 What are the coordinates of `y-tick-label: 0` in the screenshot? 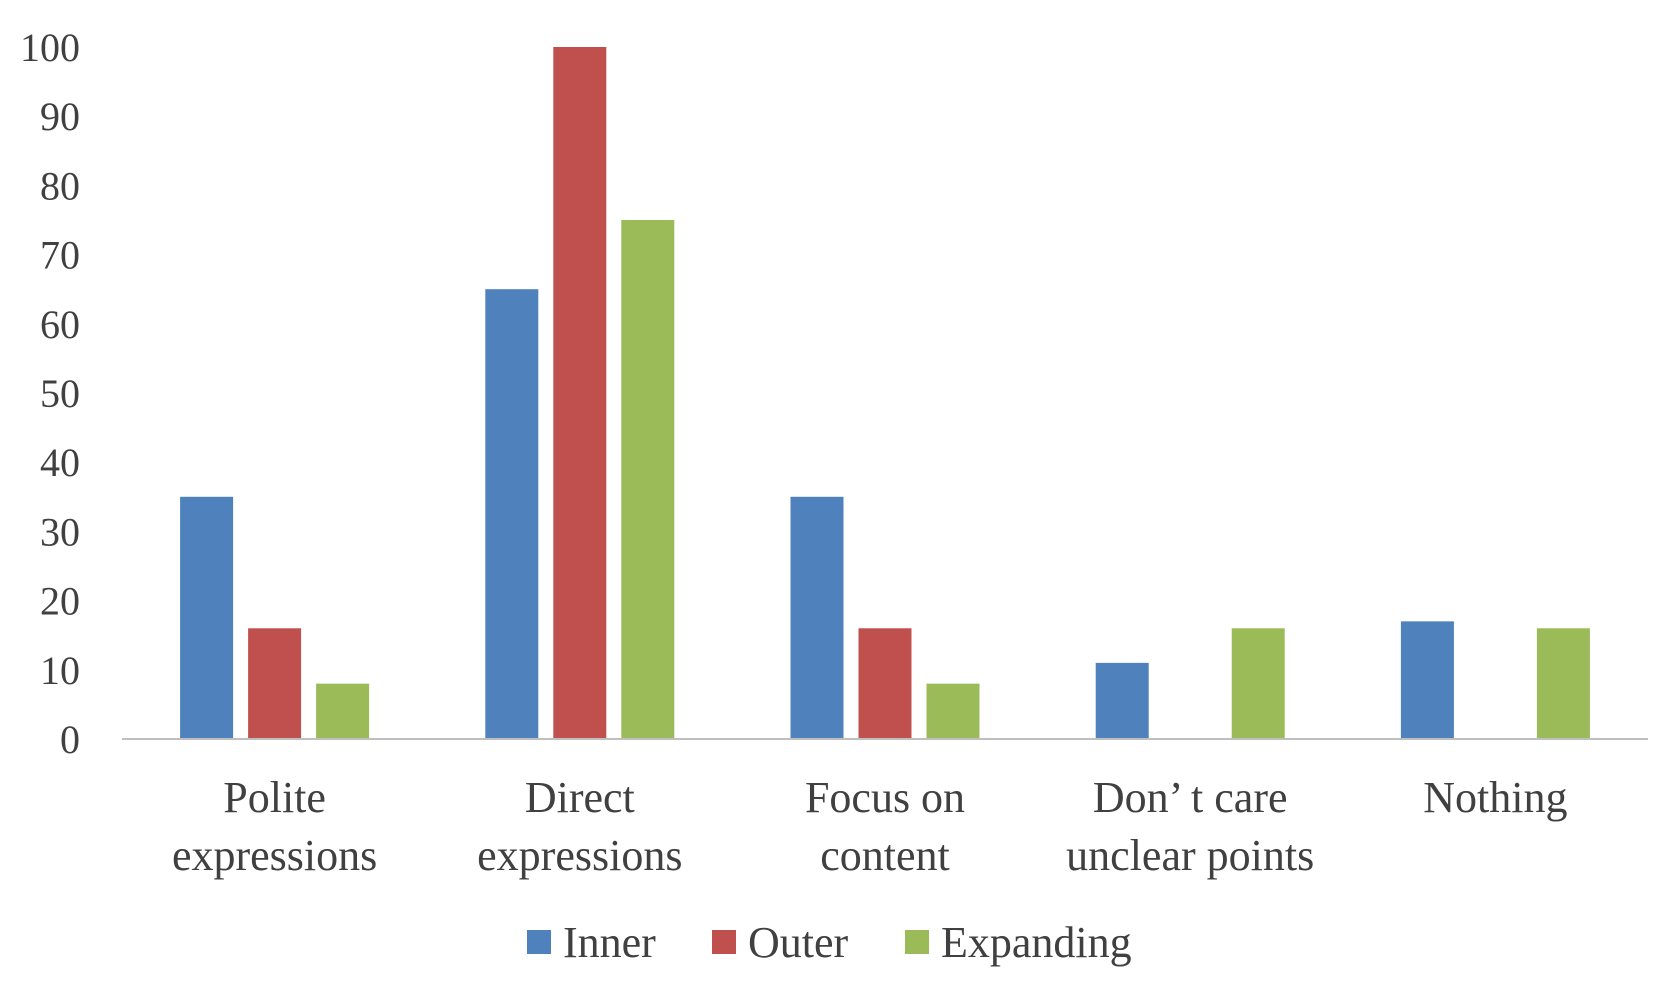 It's located at (70, 739).